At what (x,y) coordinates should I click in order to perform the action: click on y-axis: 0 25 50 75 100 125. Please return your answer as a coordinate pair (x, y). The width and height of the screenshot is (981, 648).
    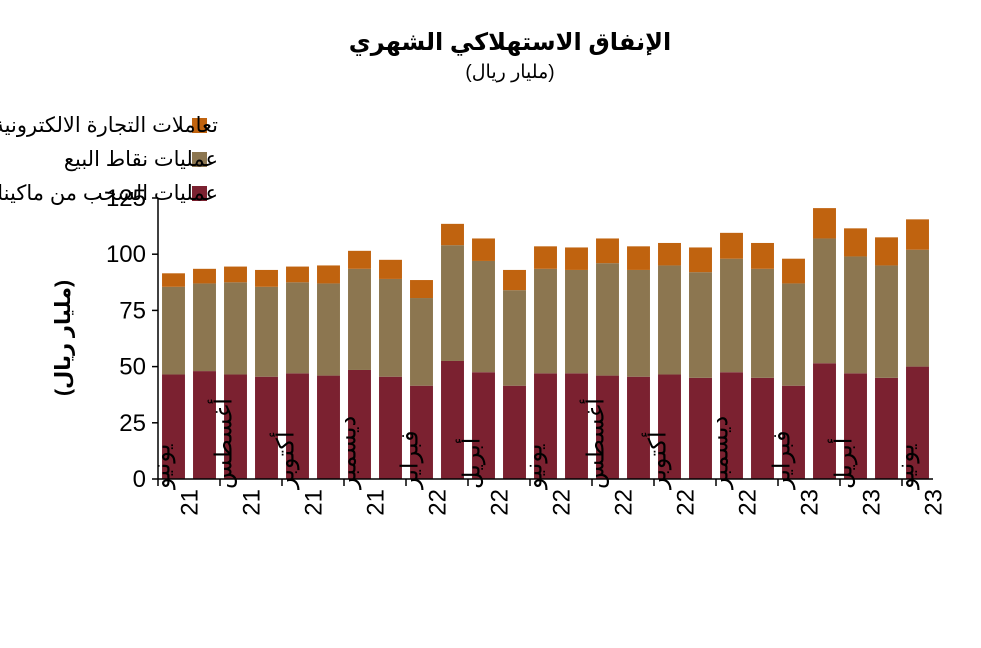
    Looking at the image, I should click on (132, 339).